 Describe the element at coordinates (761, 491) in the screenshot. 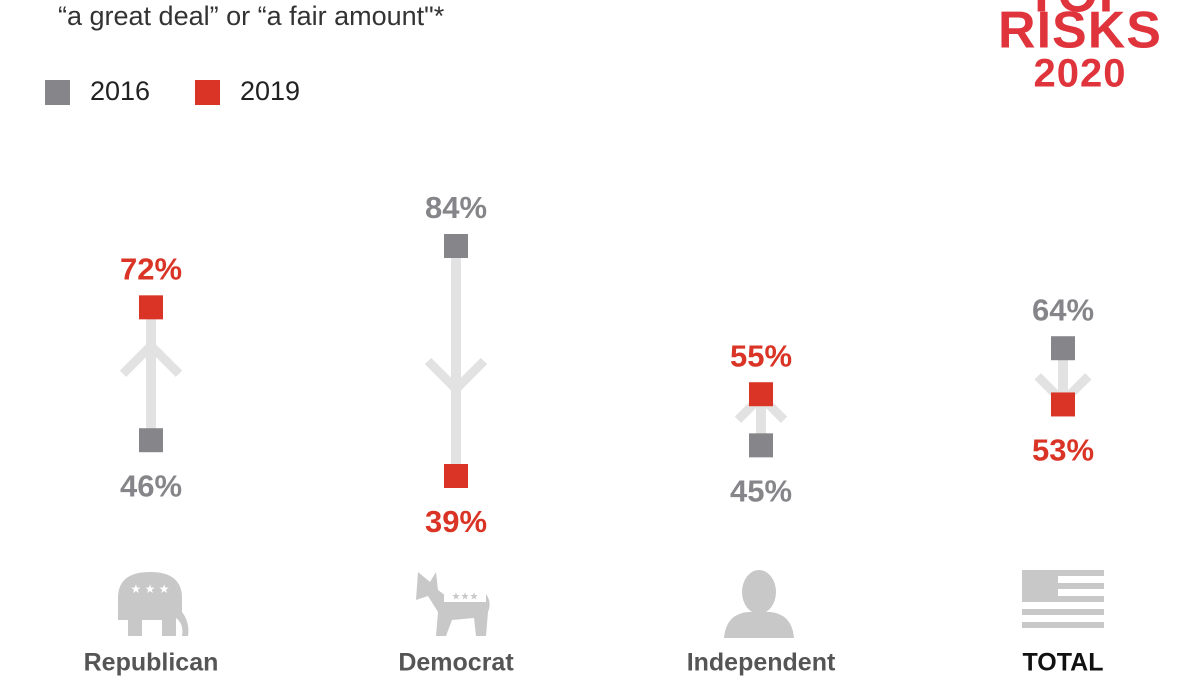

I see `value-label: 45%` at that location.